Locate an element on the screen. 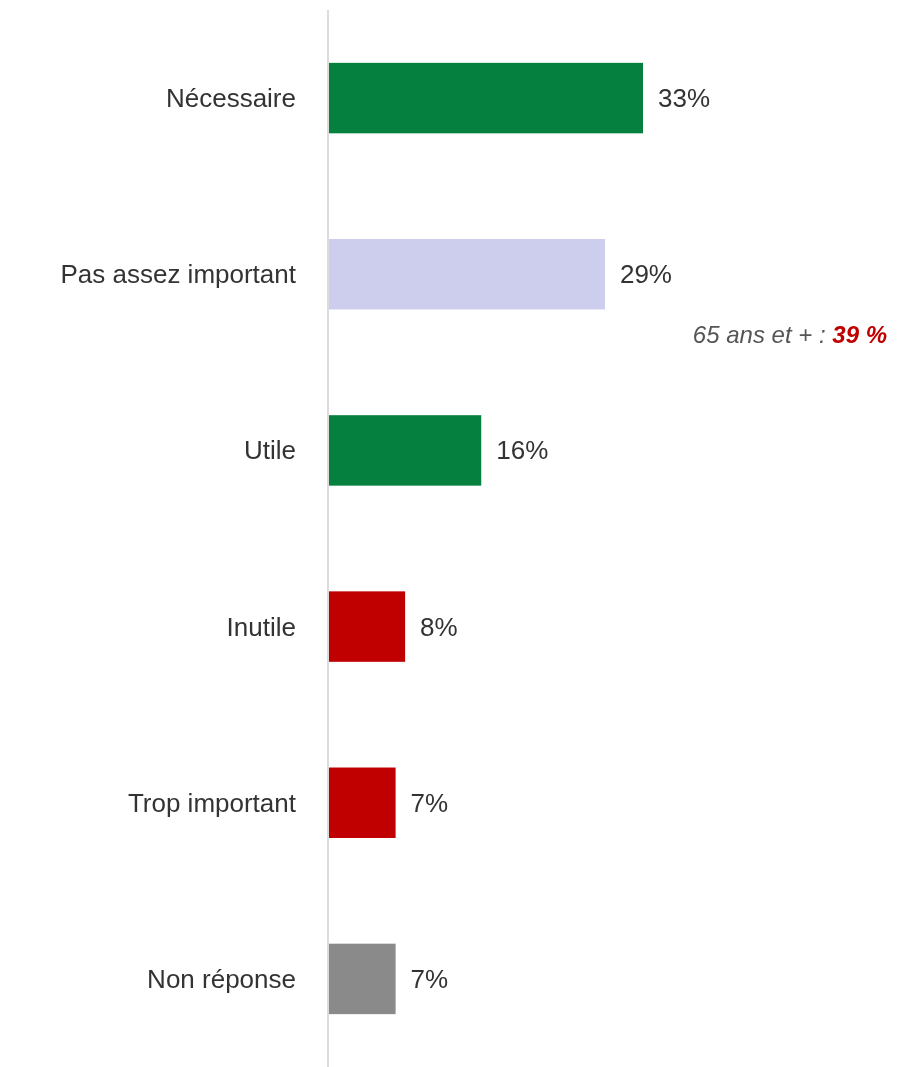  y-tick-label: Inutile is located at coordinates (261, 626).